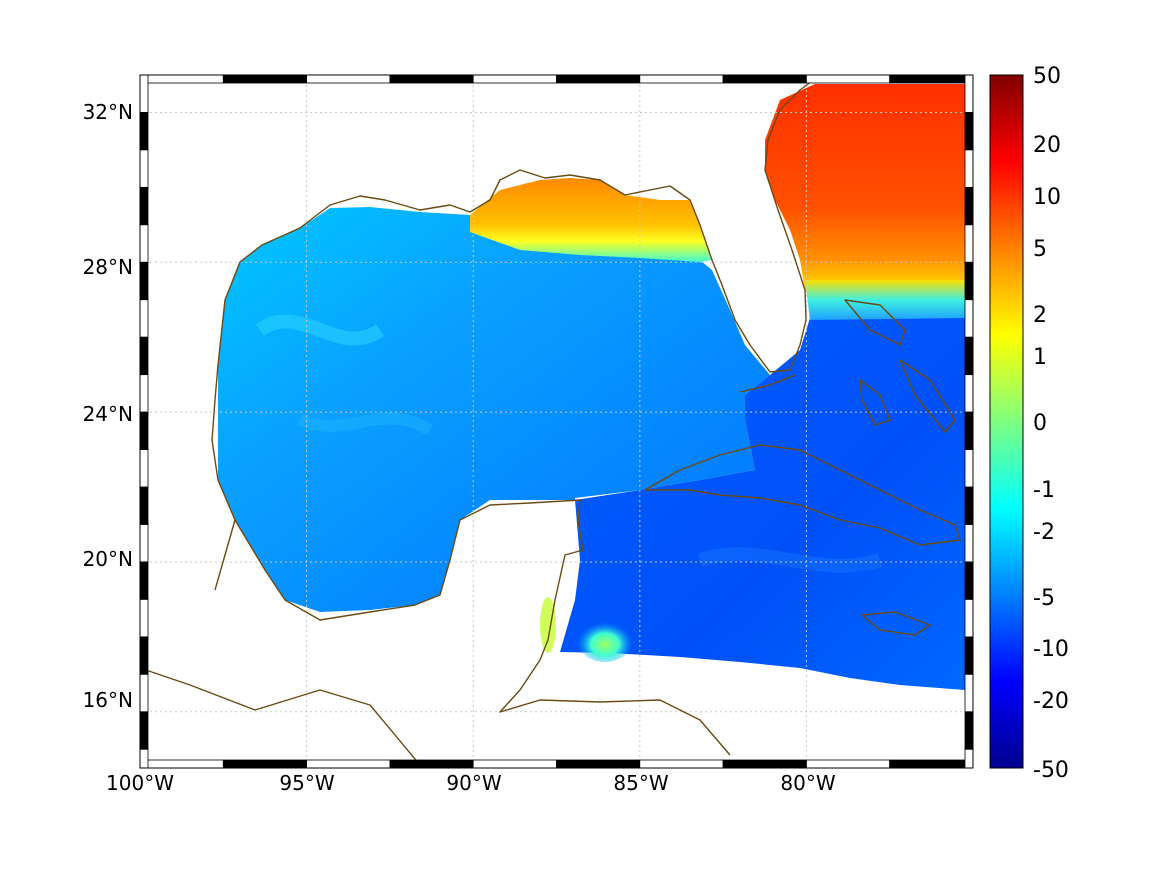 This screenshot has height=875, width=1167. I want to click on colorbar, so click(1006, 421).